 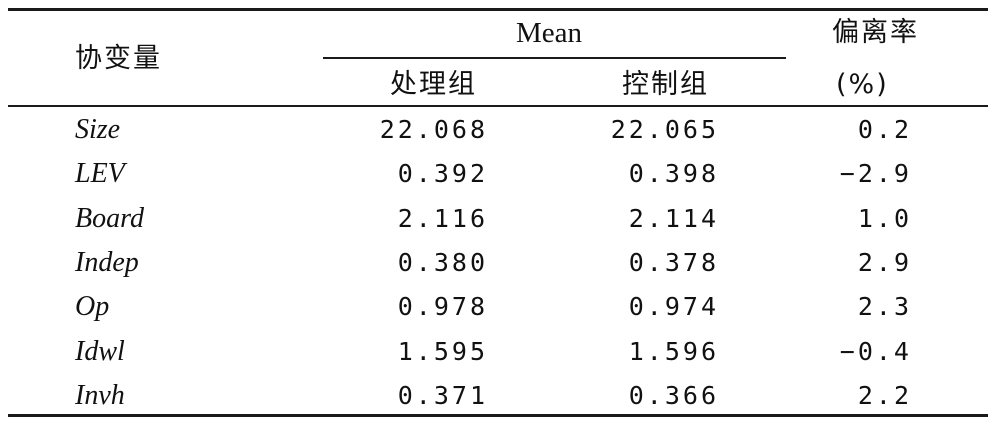 What do you see at coordinates (884, 218) in the screenshot?
I see `deviation-value: 1.0` at bounding box center [884, 218].